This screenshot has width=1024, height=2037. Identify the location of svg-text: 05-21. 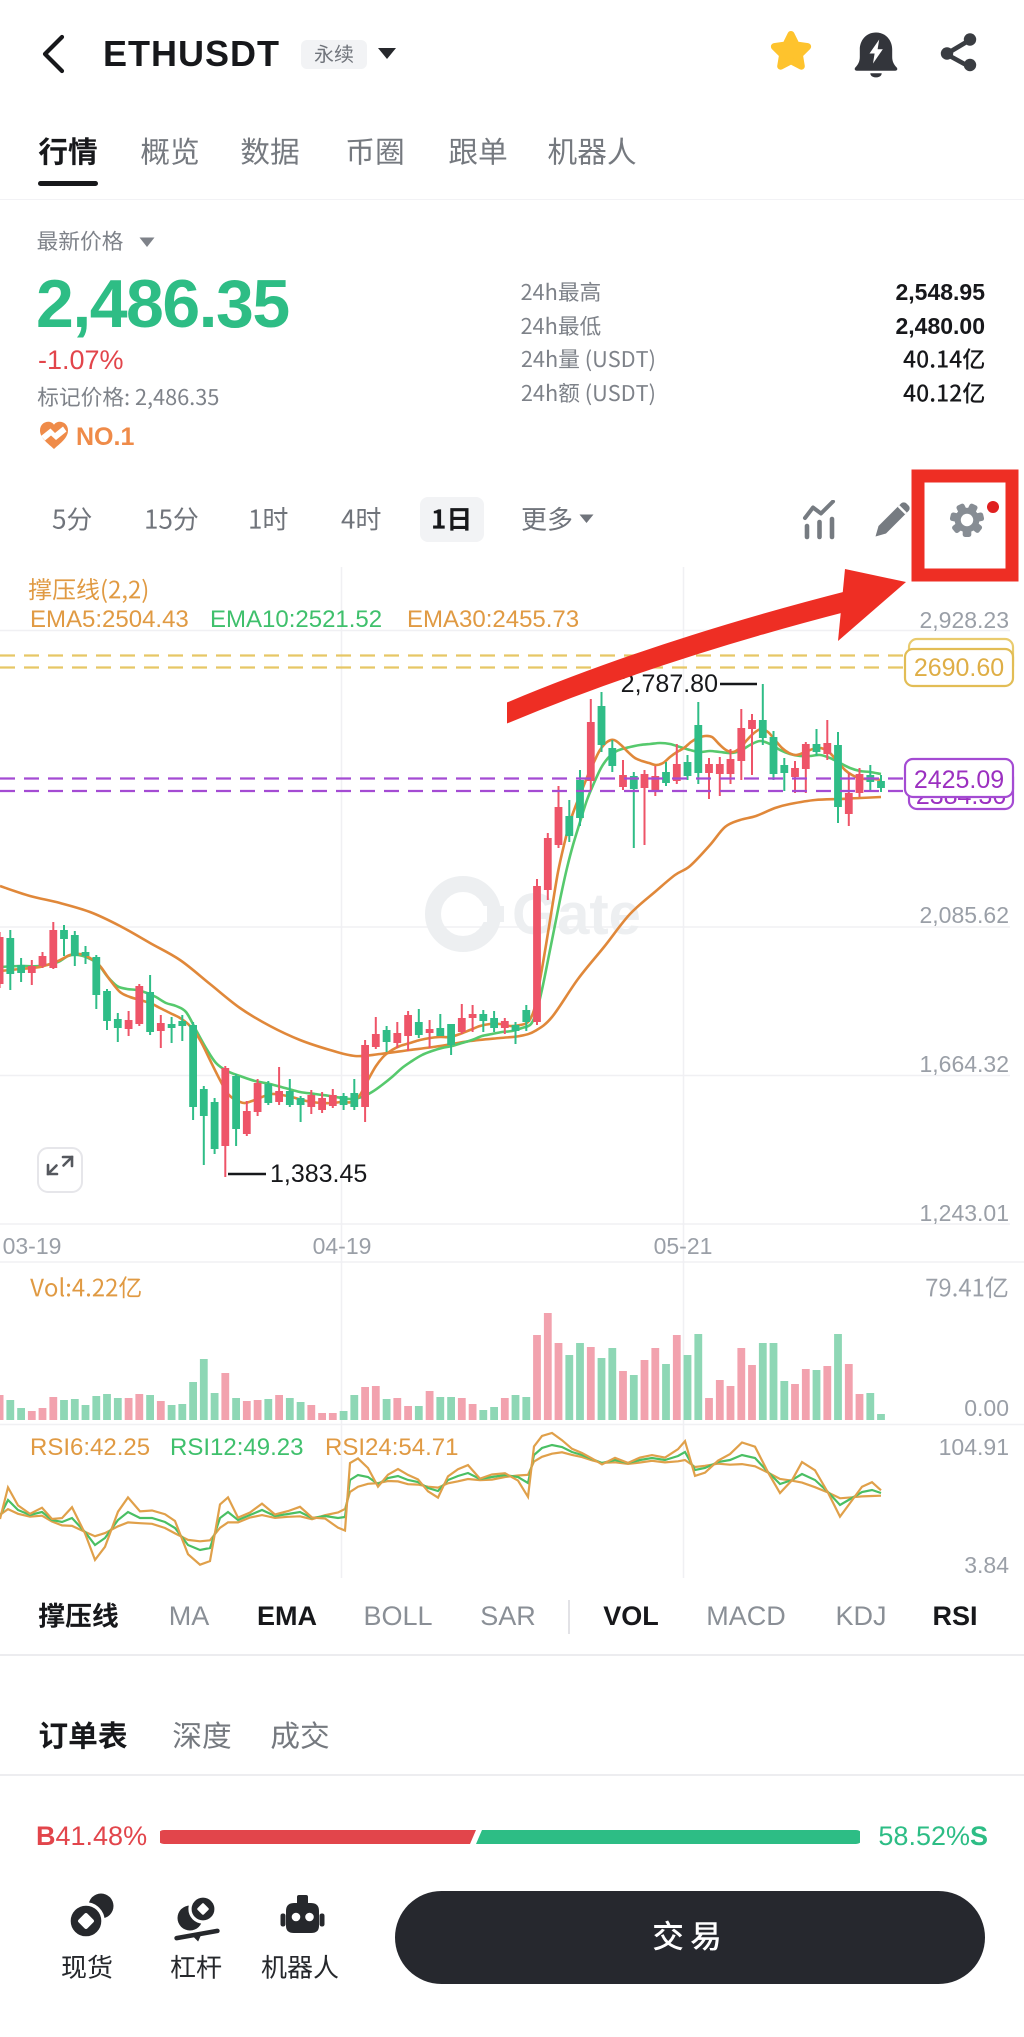
(683, 1246).